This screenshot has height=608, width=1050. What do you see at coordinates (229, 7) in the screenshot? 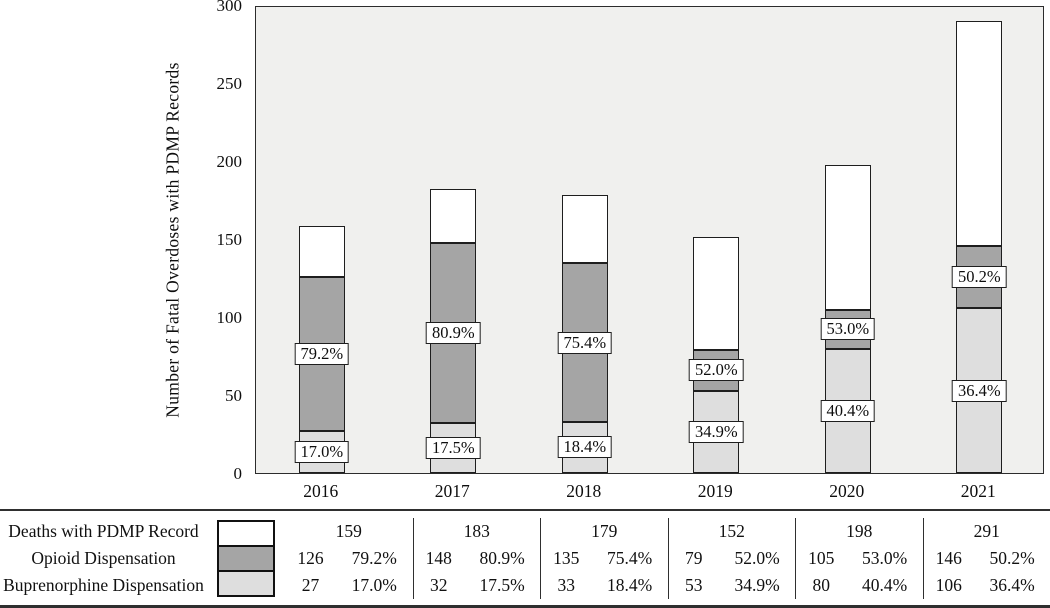
I see `y-tick-label: 300` at bounding box center [229, 7].